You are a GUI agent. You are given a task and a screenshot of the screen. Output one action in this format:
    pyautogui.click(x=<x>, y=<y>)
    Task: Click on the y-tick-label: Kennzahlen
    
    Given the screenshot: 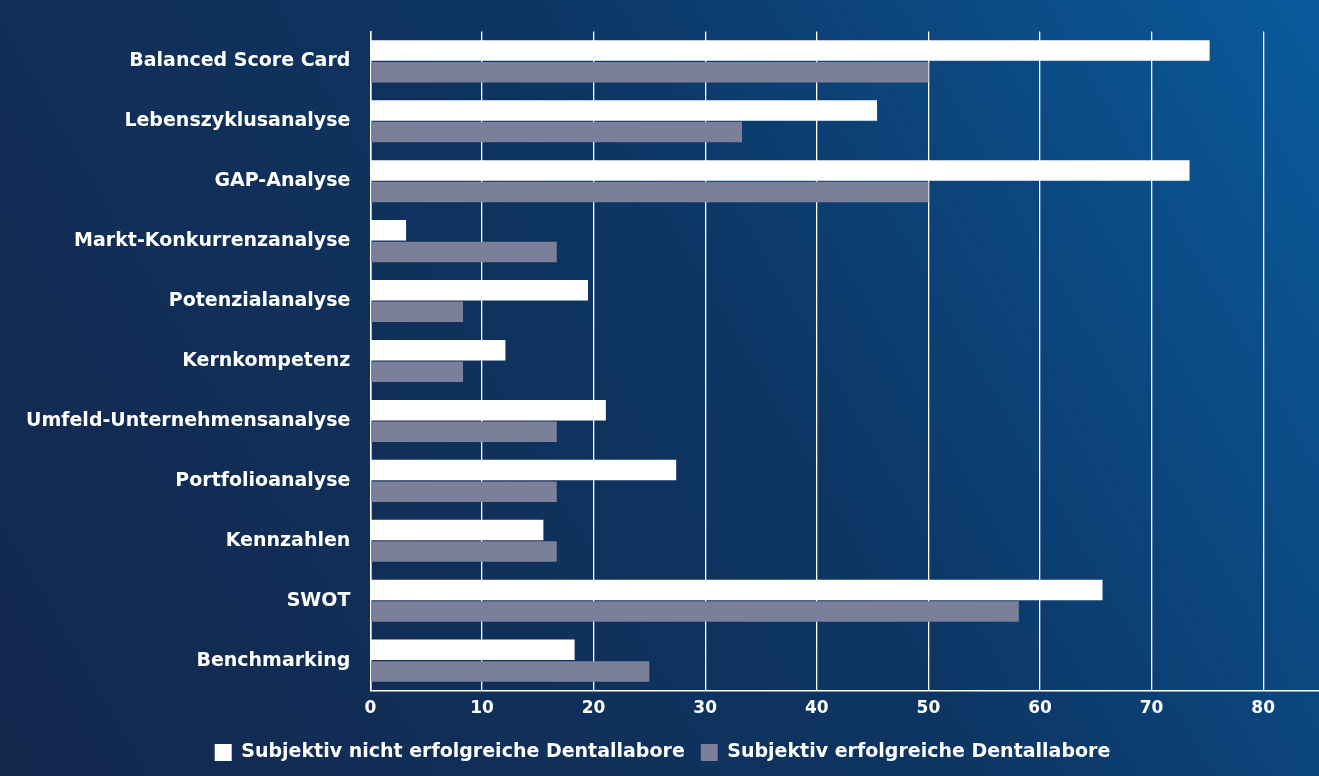 What is the action you would take?
    pyautogui.click(x=288, y=538)
    